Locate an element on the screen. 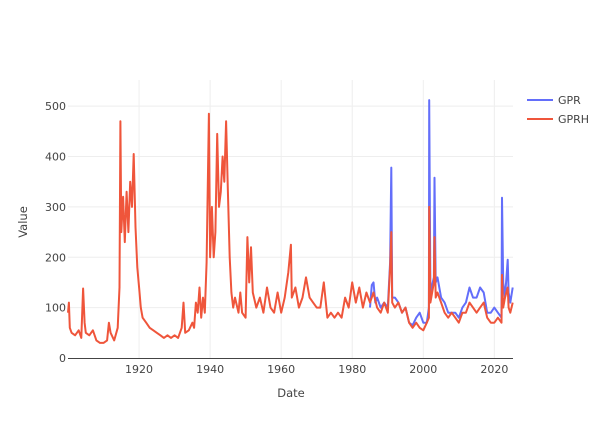 This screenshot has height=434, width=602. x-tick-label: 2020 is located at coordinates (494, 369).